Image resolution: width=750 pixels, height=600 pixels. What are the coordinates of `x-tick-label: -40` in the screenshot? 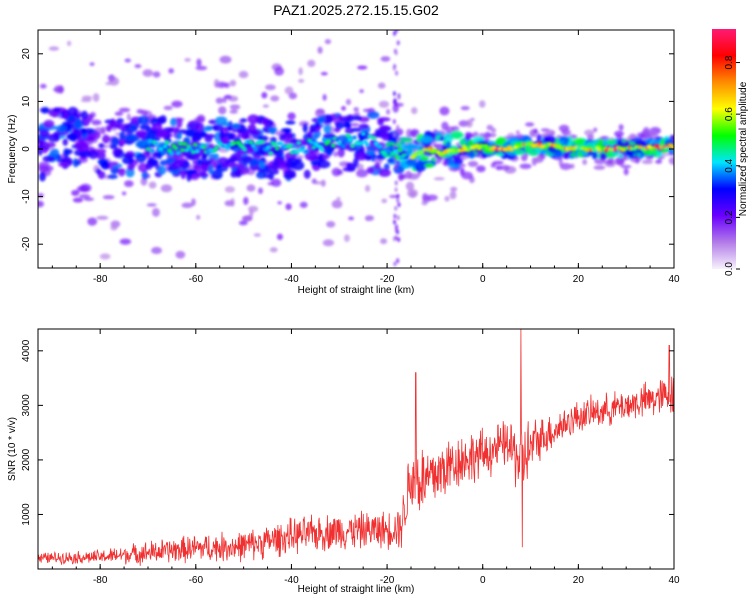 It's located at (291, 580).